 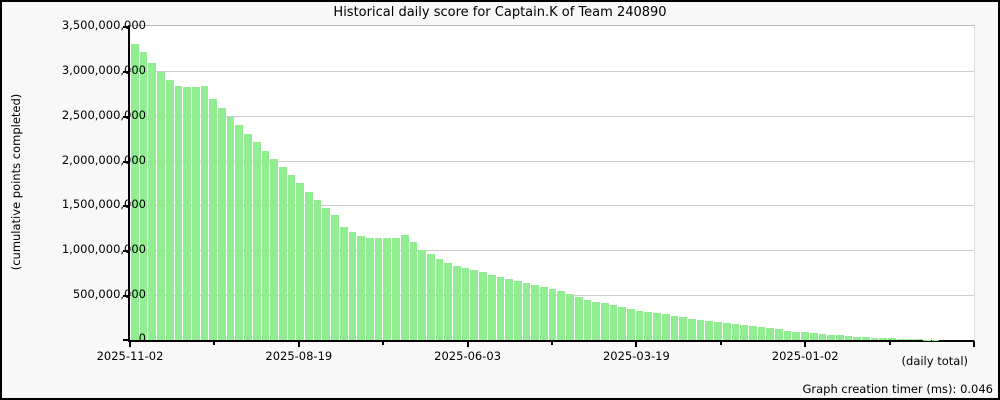 I want to click on x-tick-label: 2025-01-02, so click(x=805, y=356).